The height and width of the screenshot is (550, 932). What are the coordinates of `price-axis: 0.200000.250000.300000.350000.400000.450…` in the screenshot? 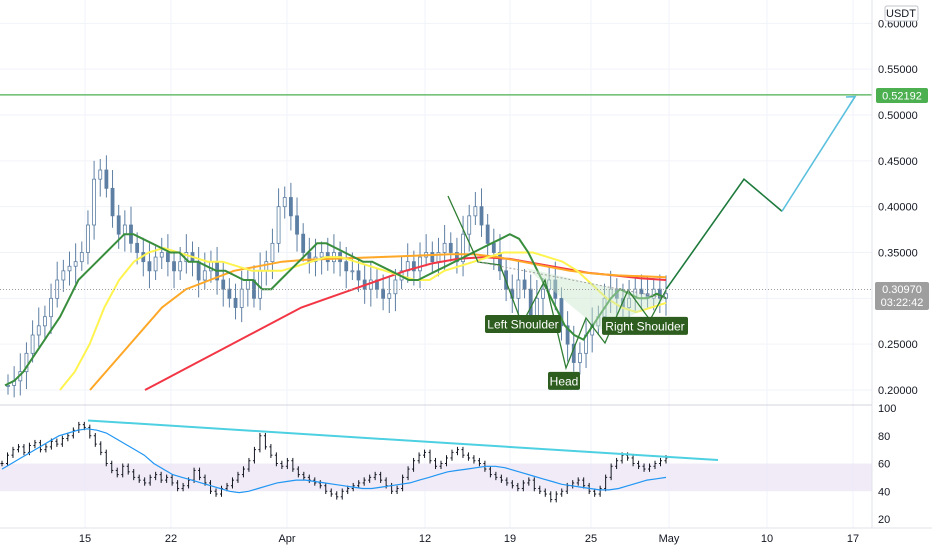 It's located at (898, 207).